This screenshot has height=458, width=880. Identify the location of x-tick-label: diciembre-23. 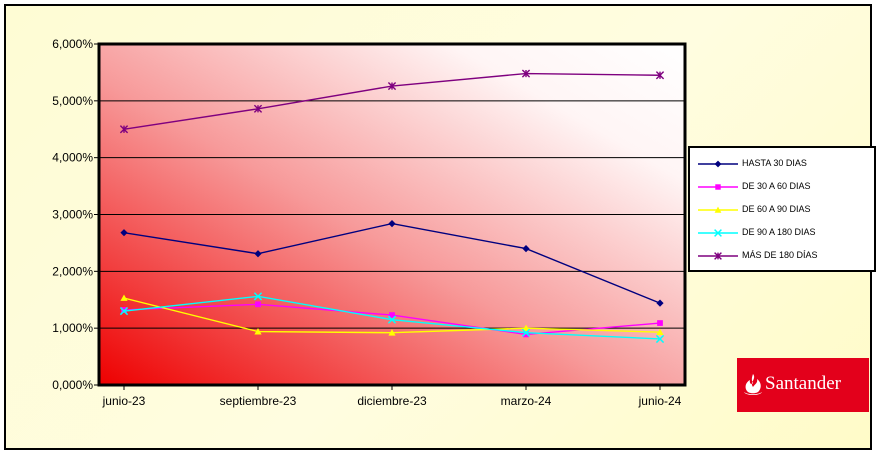
(392, 401).